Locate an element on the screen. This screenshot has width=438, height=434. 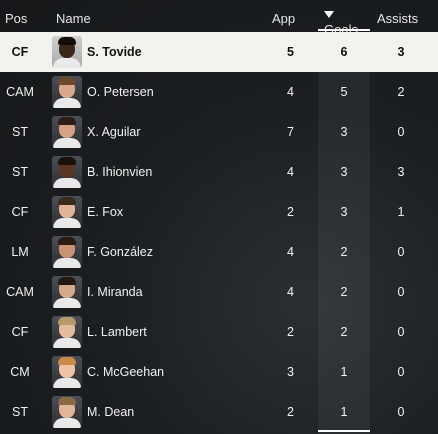
table-row: LM F. González 4 2 0 is located at coordinates (219, 252).